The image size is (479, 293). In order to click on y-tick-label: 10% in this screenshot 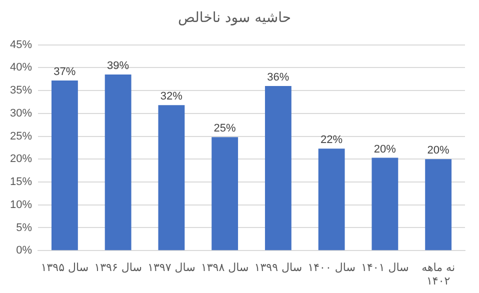, I will do `click(21, 204)`.